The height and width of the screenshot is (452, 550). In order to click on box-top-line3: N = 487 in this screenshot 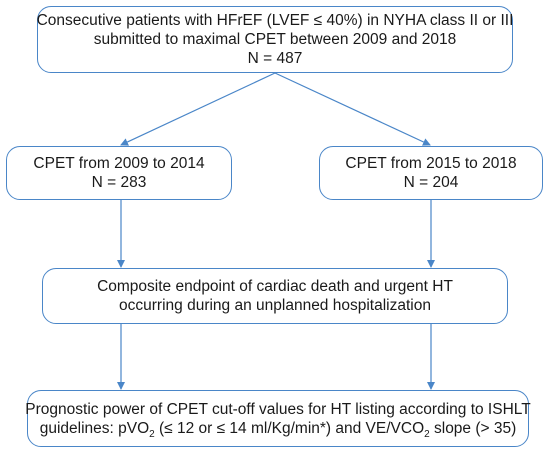, I will do `click(275, 58)`.